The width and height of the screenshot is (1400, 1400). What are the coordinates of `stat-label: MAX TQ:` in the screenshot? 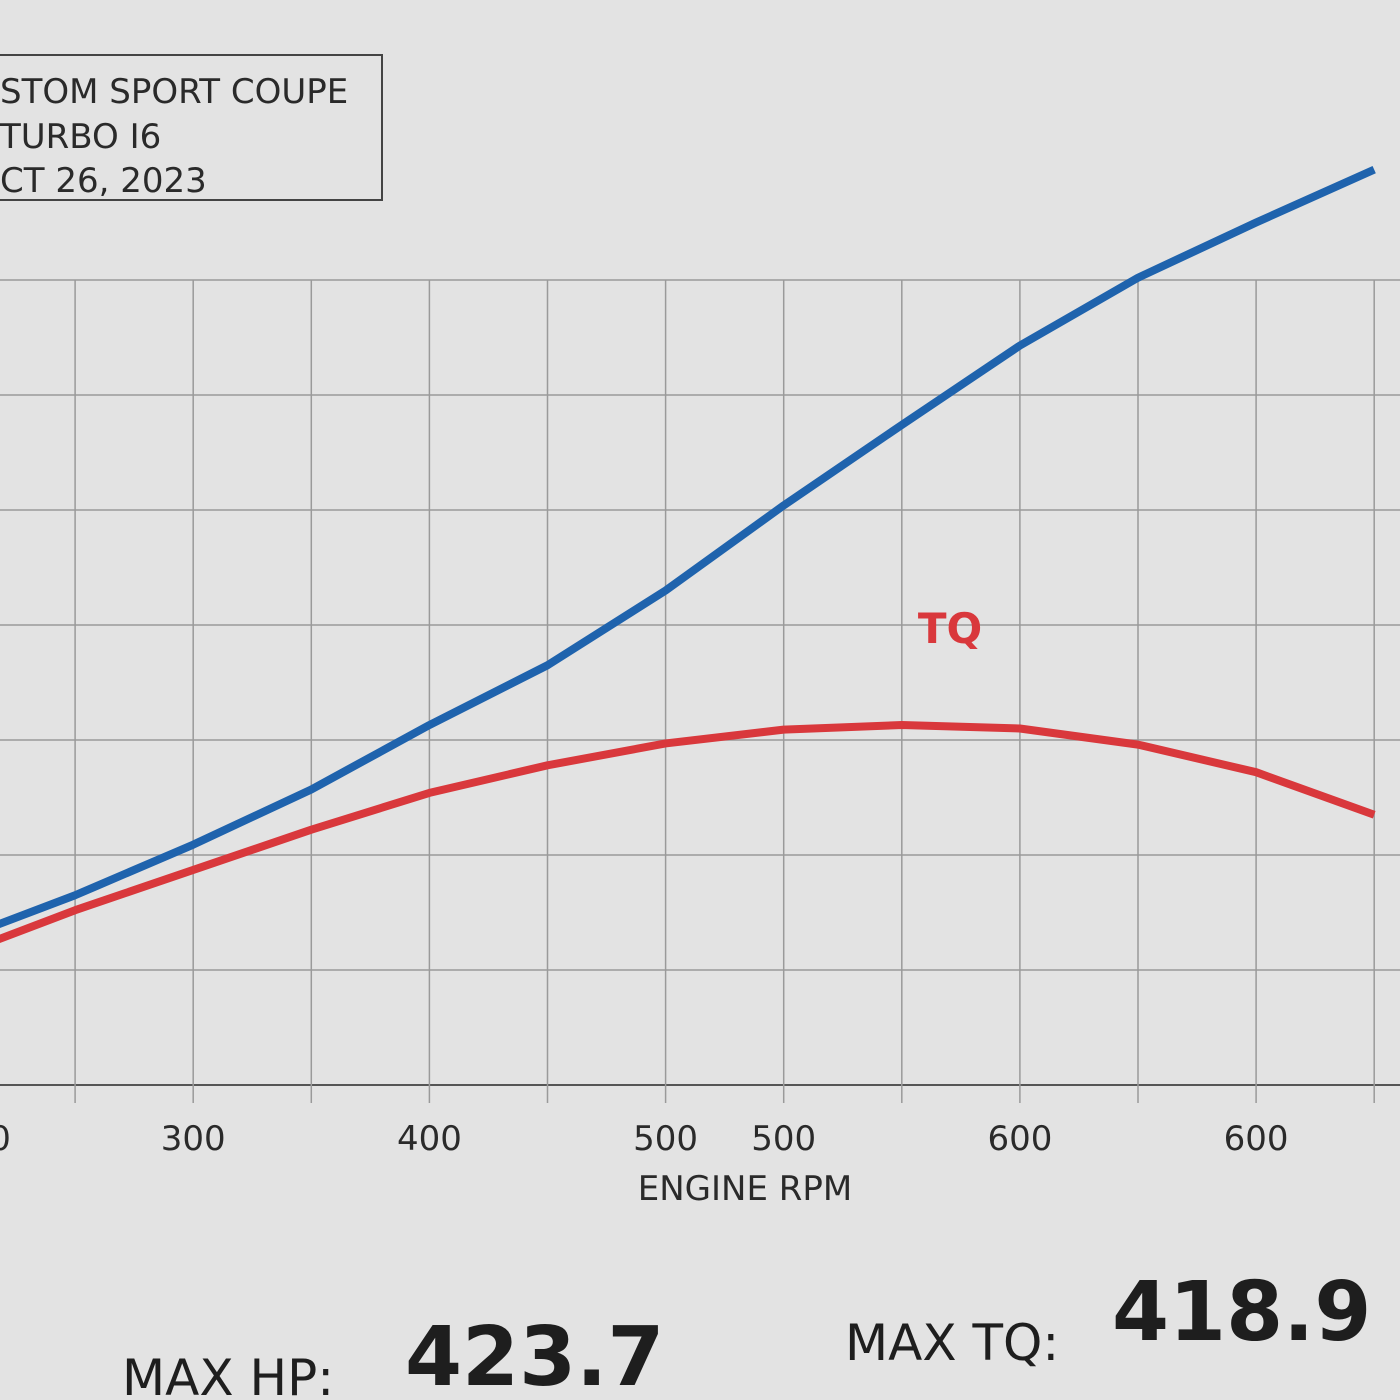 It's located at (952, 1343).